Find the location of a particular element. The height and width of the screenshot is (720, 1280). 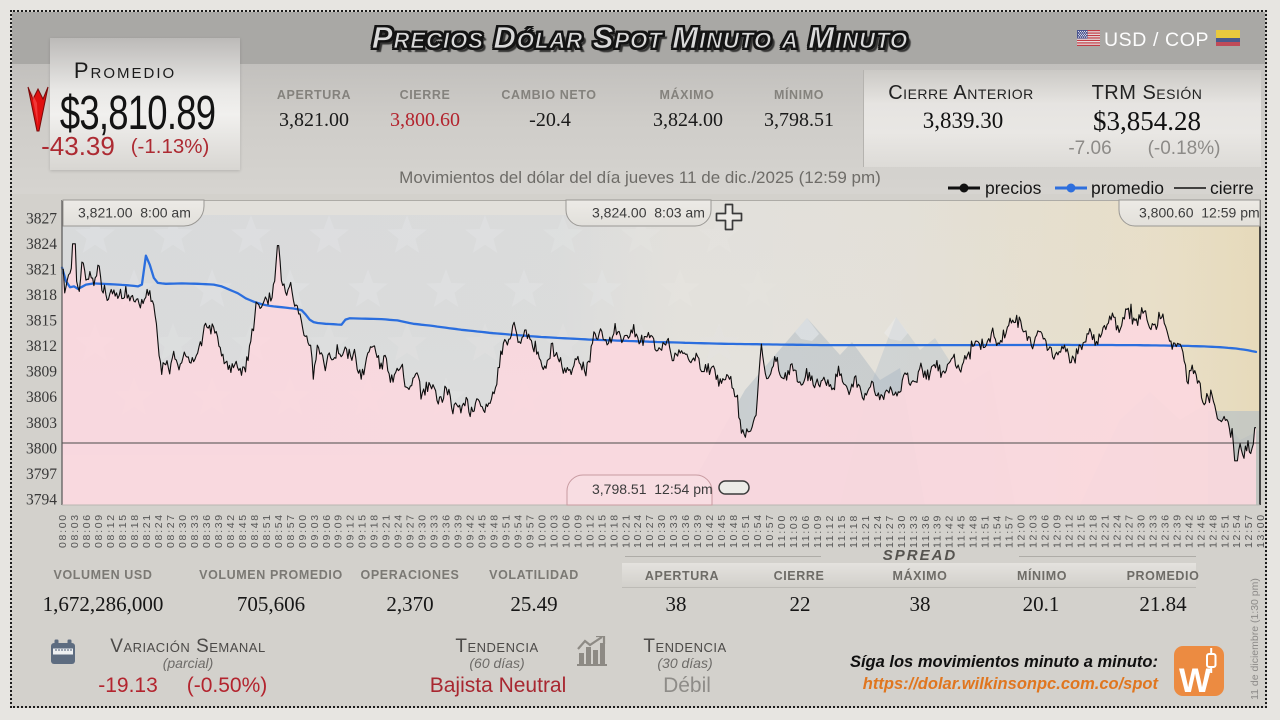

svg-text: 10:06 is located at coordinates (566, 530).